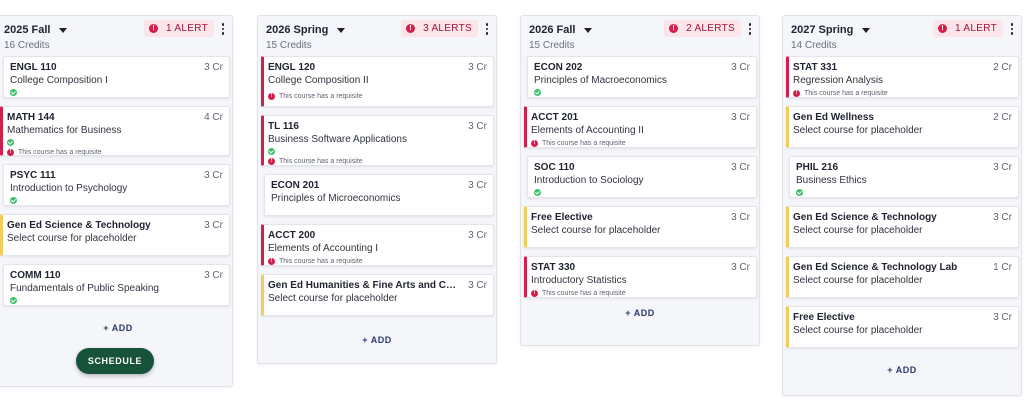  I want to click on course-title: Introduction to Sociology, so click(589, 180).